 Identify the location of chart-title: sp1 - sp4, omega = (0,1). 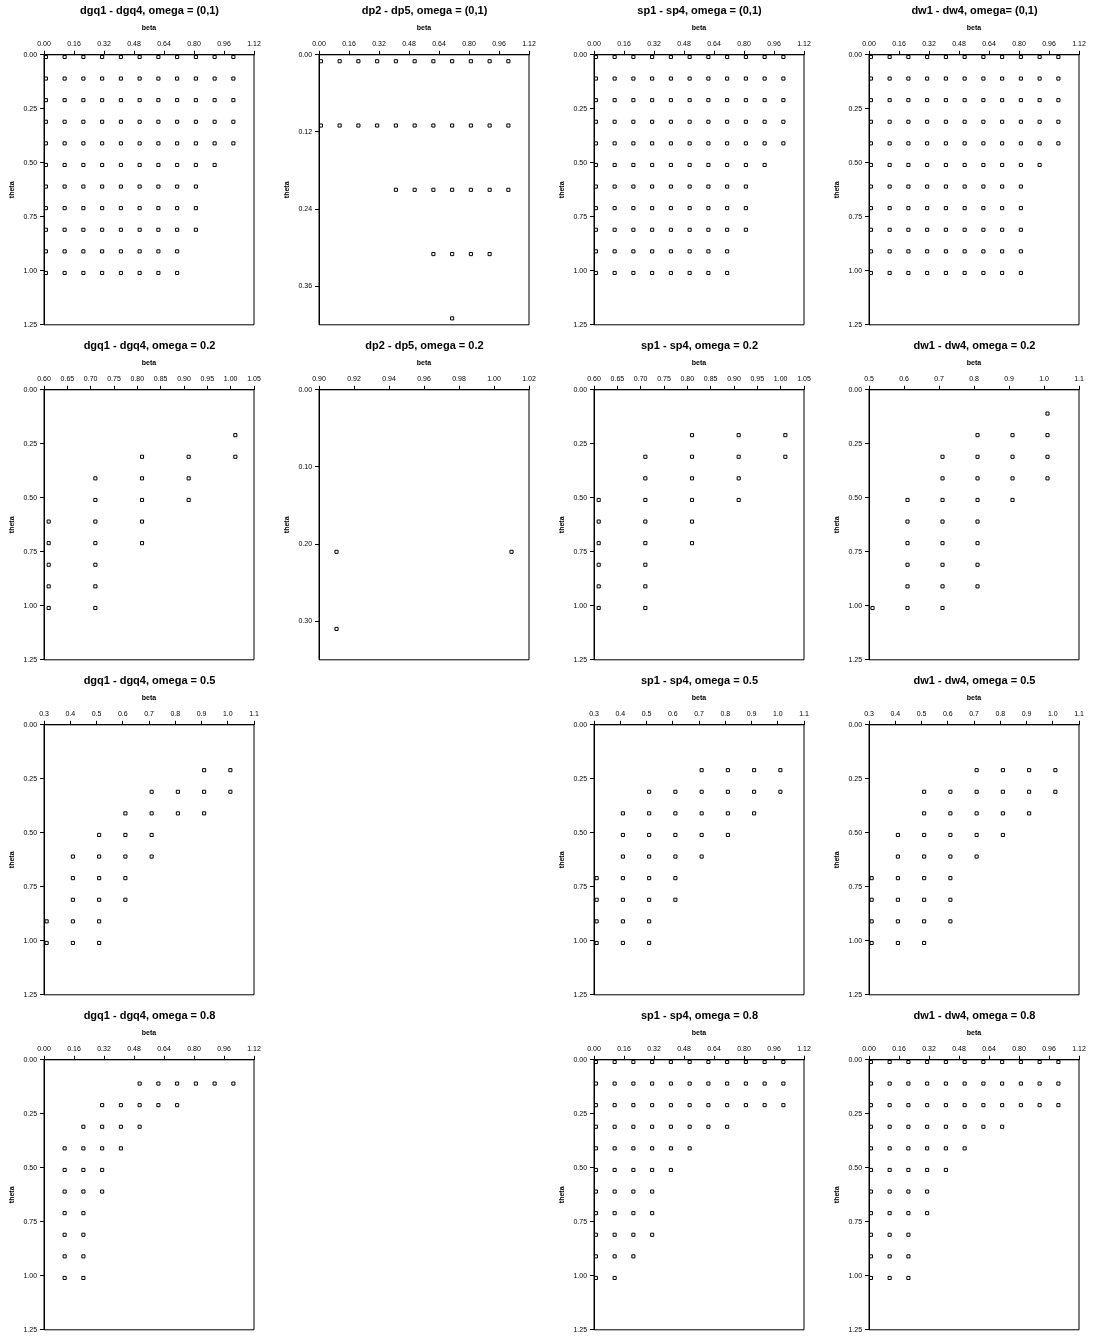
(699, 10).